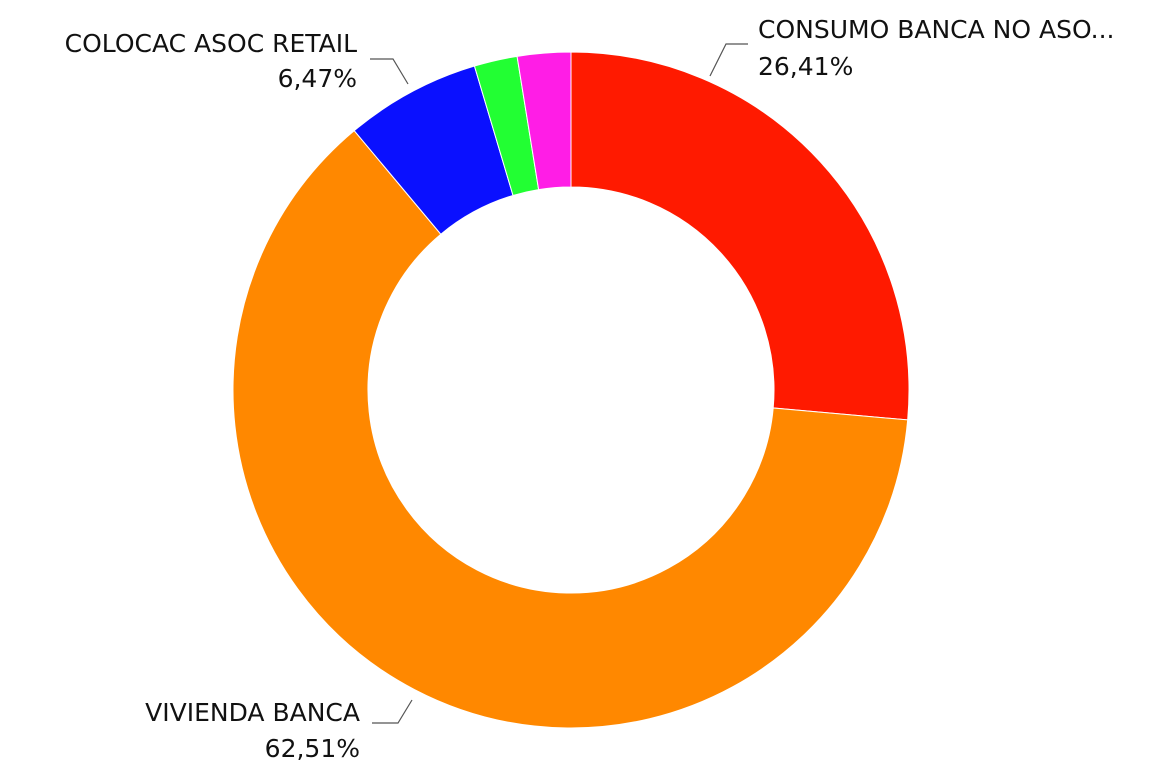  Describe the element at coordinates (392, 711) in the screenshot. I see `leader-line-vivienda` at that location.